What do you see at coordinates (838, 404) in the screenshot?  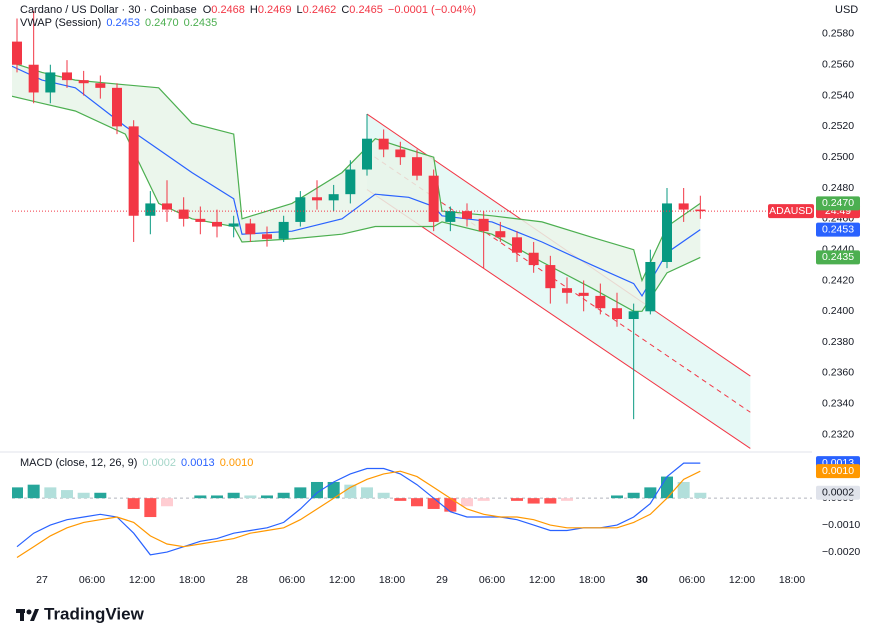 I see `y-tick-label: 0.2340` at bounding box center [838, 404].